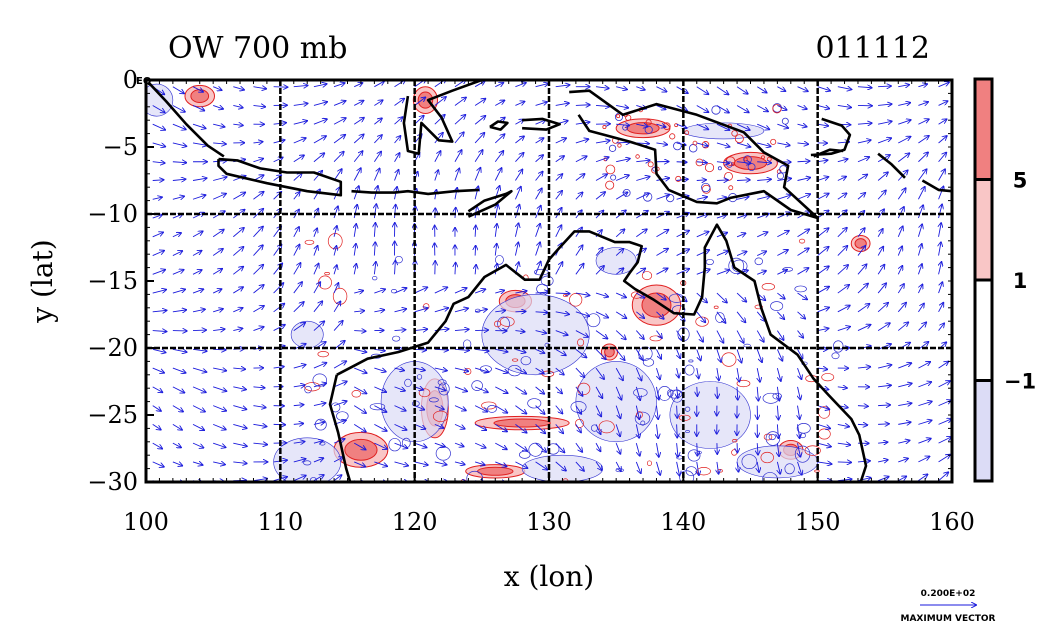 This screenshot has height=631, width=1056. Describe the element at coordinates (983, 229) in the screenshot. I see `colorbar-segment` at that location.